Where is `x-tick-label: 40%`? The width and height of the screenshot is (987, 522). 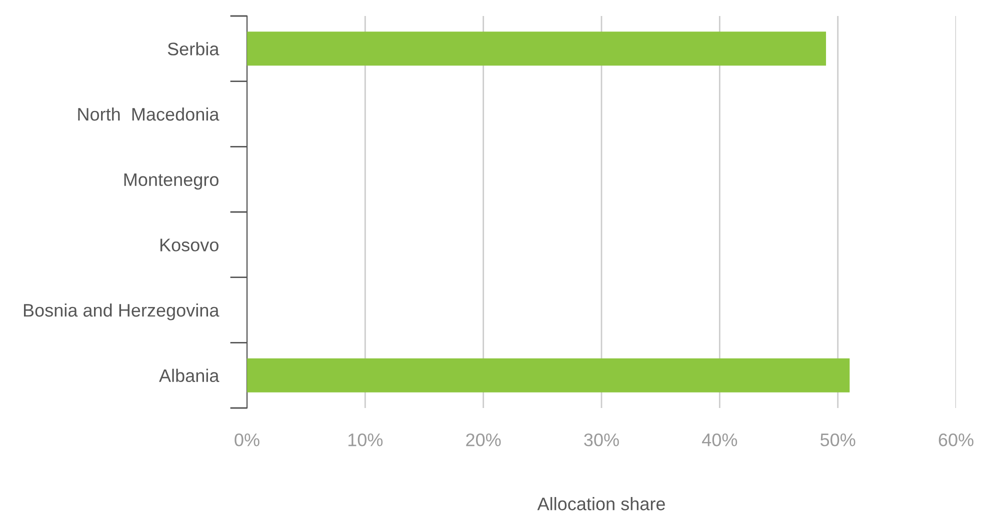
x-tick-label: 40% is located at coordinates (720, 439).